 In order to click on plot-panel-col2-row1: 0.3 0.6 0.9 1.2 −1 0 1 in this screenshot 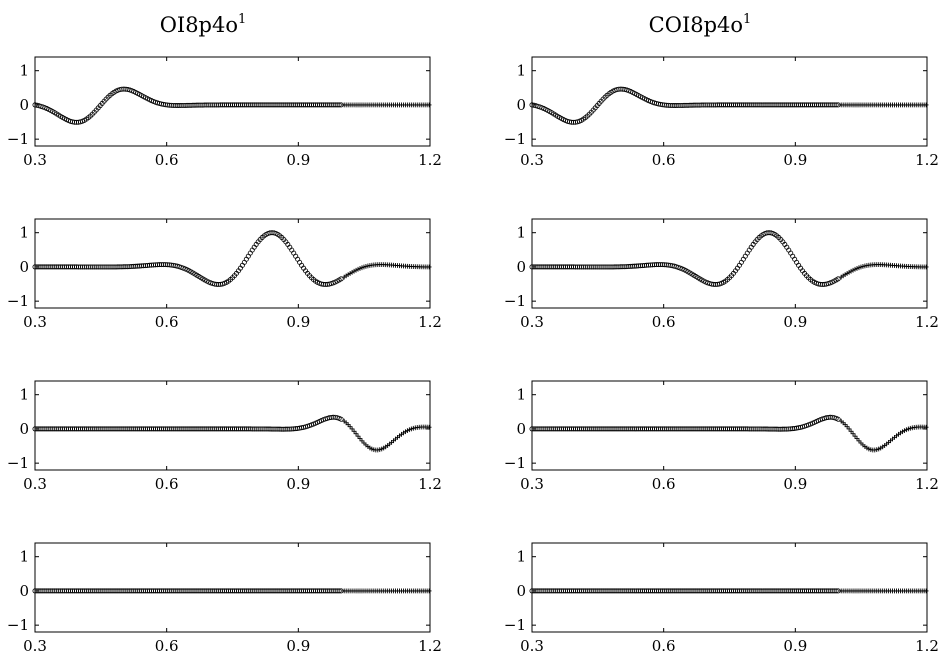, I will do `click(721, 112)`.